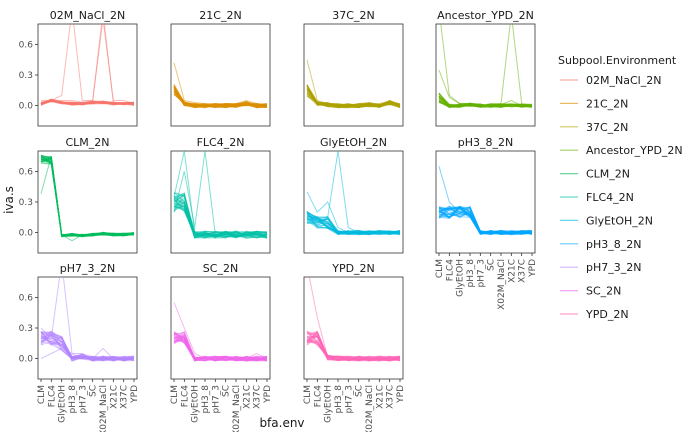 The image size is (700, 432). What do you see at coordinates (634, 150) in the screenshot?
I see `legend-label: Ancestor_YPD_2N` at bounding box center [634, 150].